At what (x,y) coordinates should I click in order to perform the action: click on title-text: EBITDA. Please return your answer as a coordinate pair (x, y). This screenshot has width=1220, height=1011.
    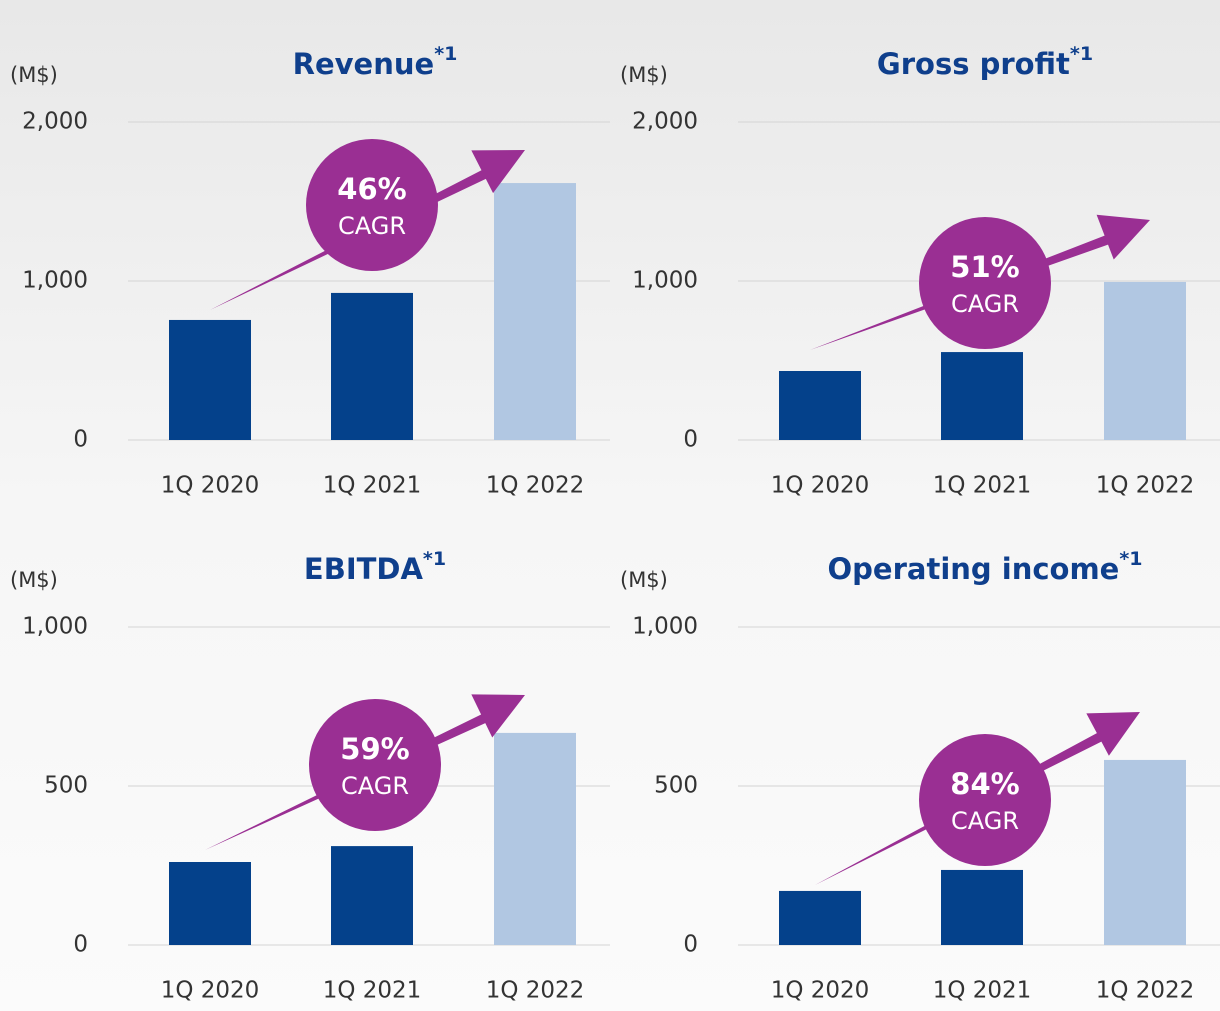
    Looking at the image, I should click on (364, 569).